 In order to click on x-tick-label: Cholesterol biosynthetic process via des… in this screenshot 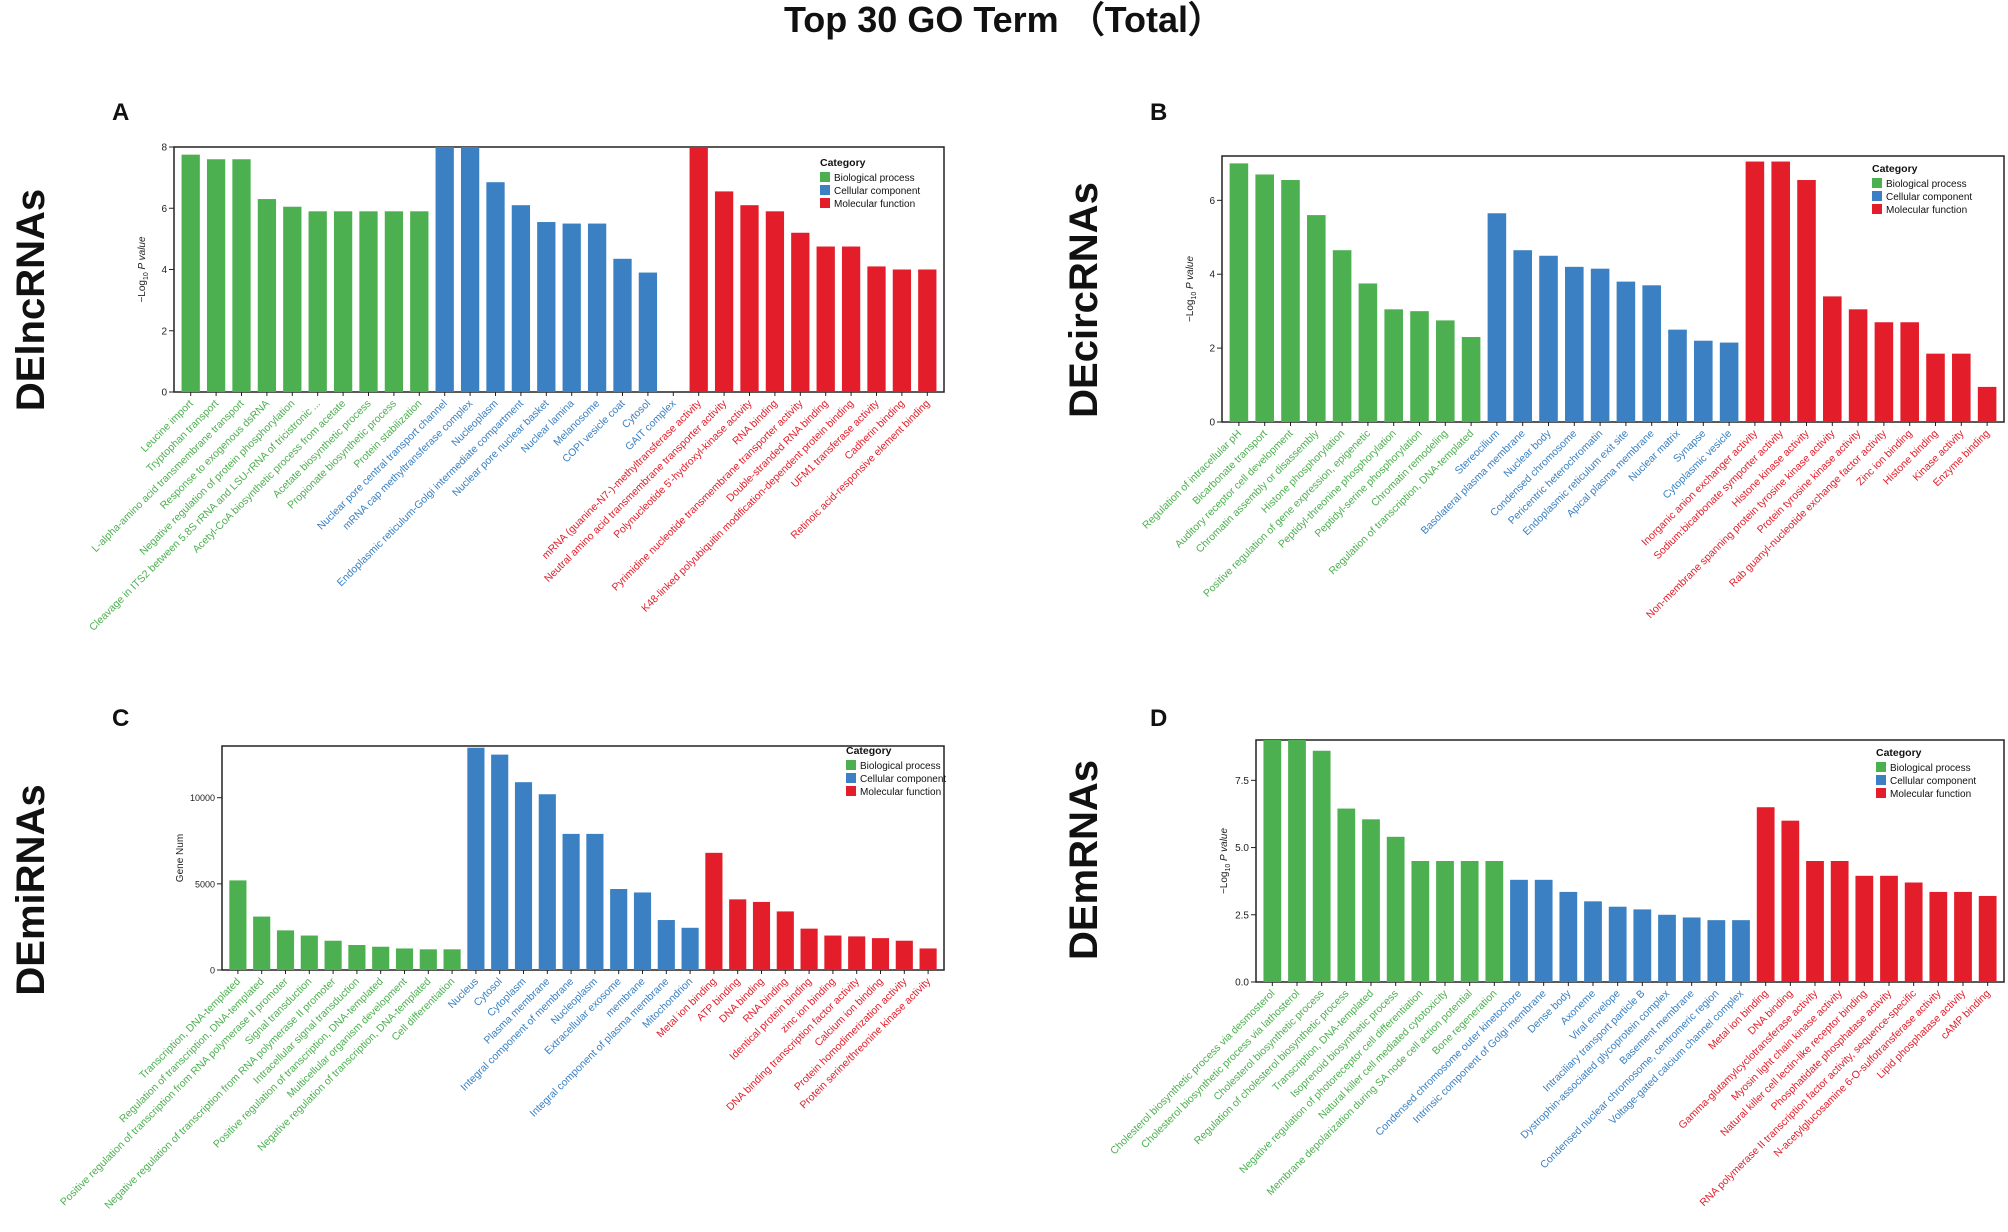, I will do `click(1192, 1072)`.